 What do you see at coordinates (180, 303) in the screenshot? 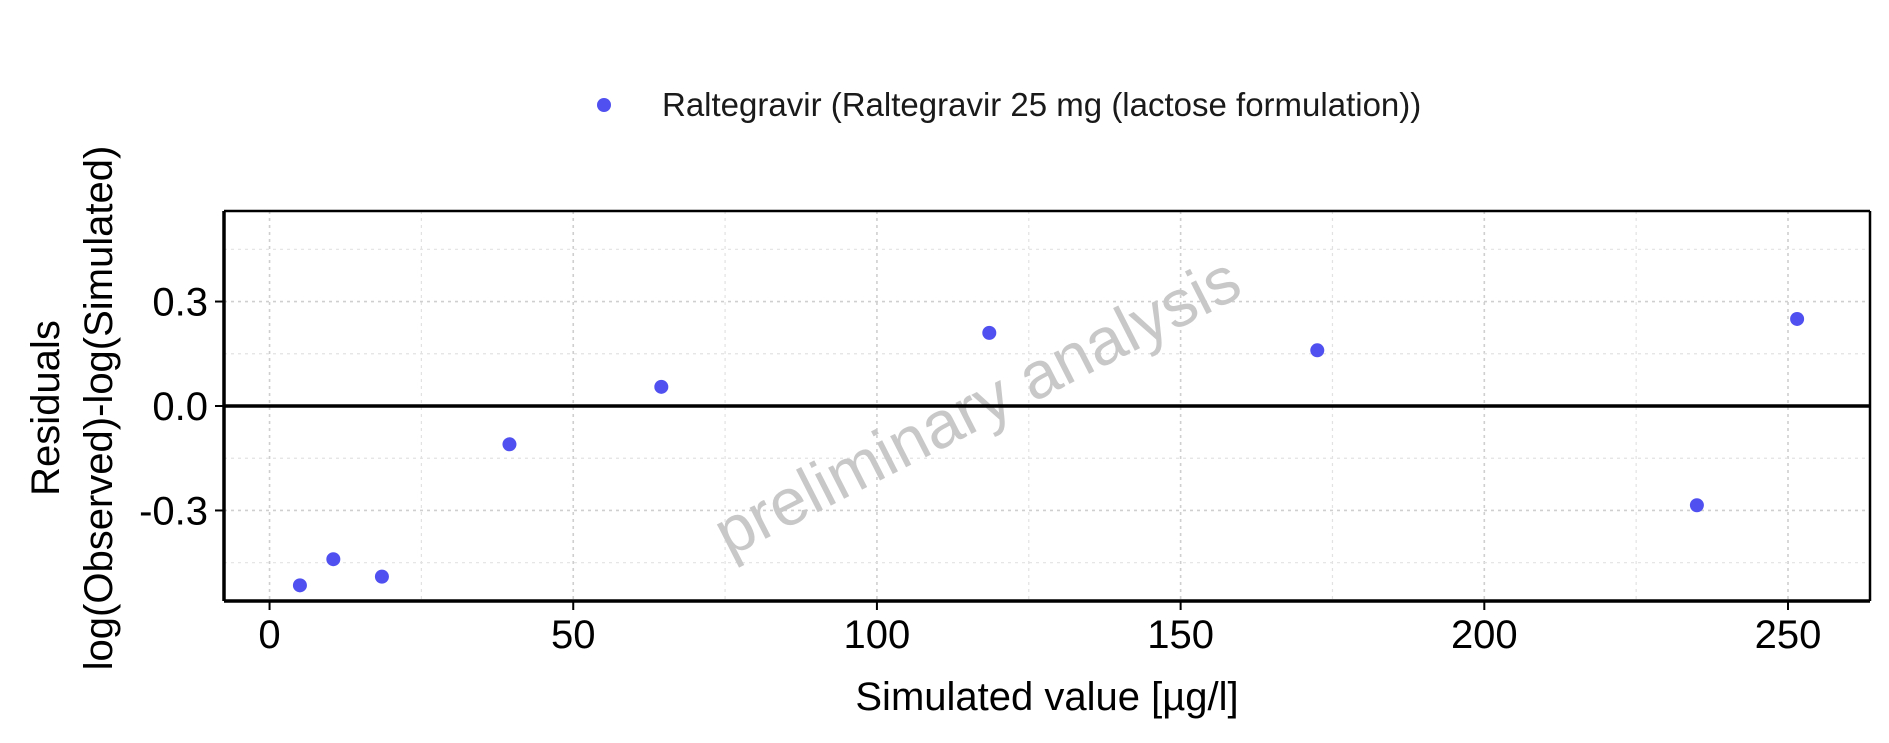
I see `y-tick-label: 0.3` at bounding box center [180, 303].